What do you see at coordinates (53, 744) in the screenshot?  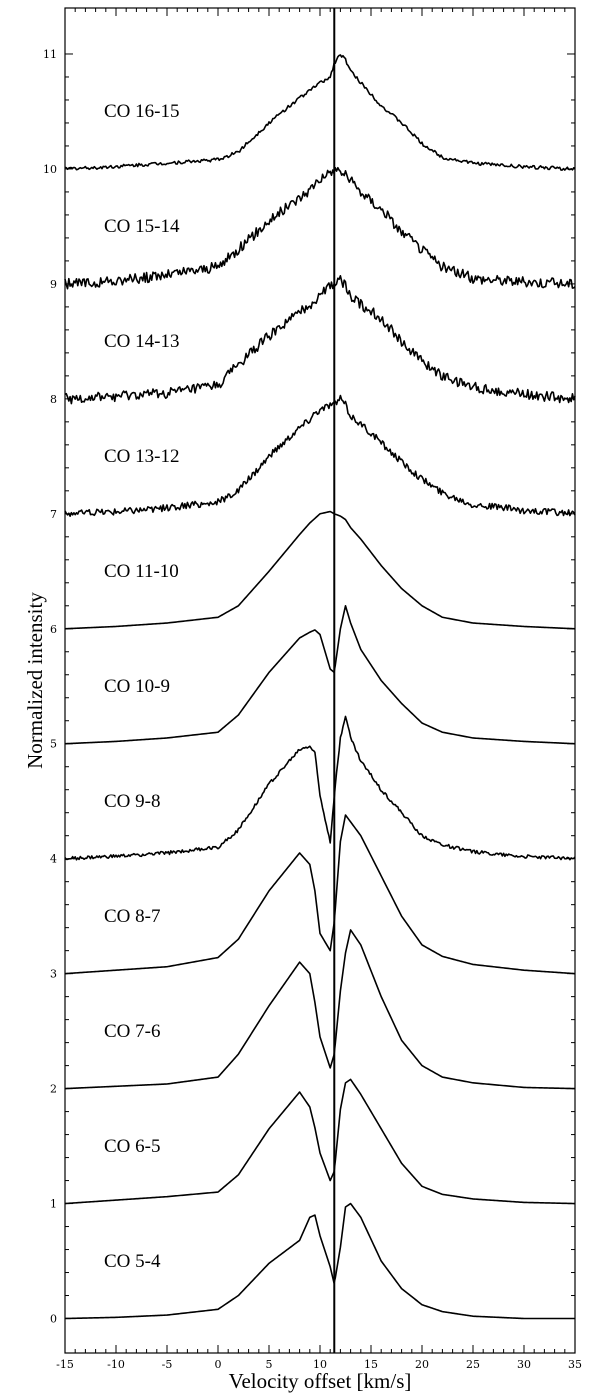 I see `y-tick-label: 5` at bounding box center [53, 744].